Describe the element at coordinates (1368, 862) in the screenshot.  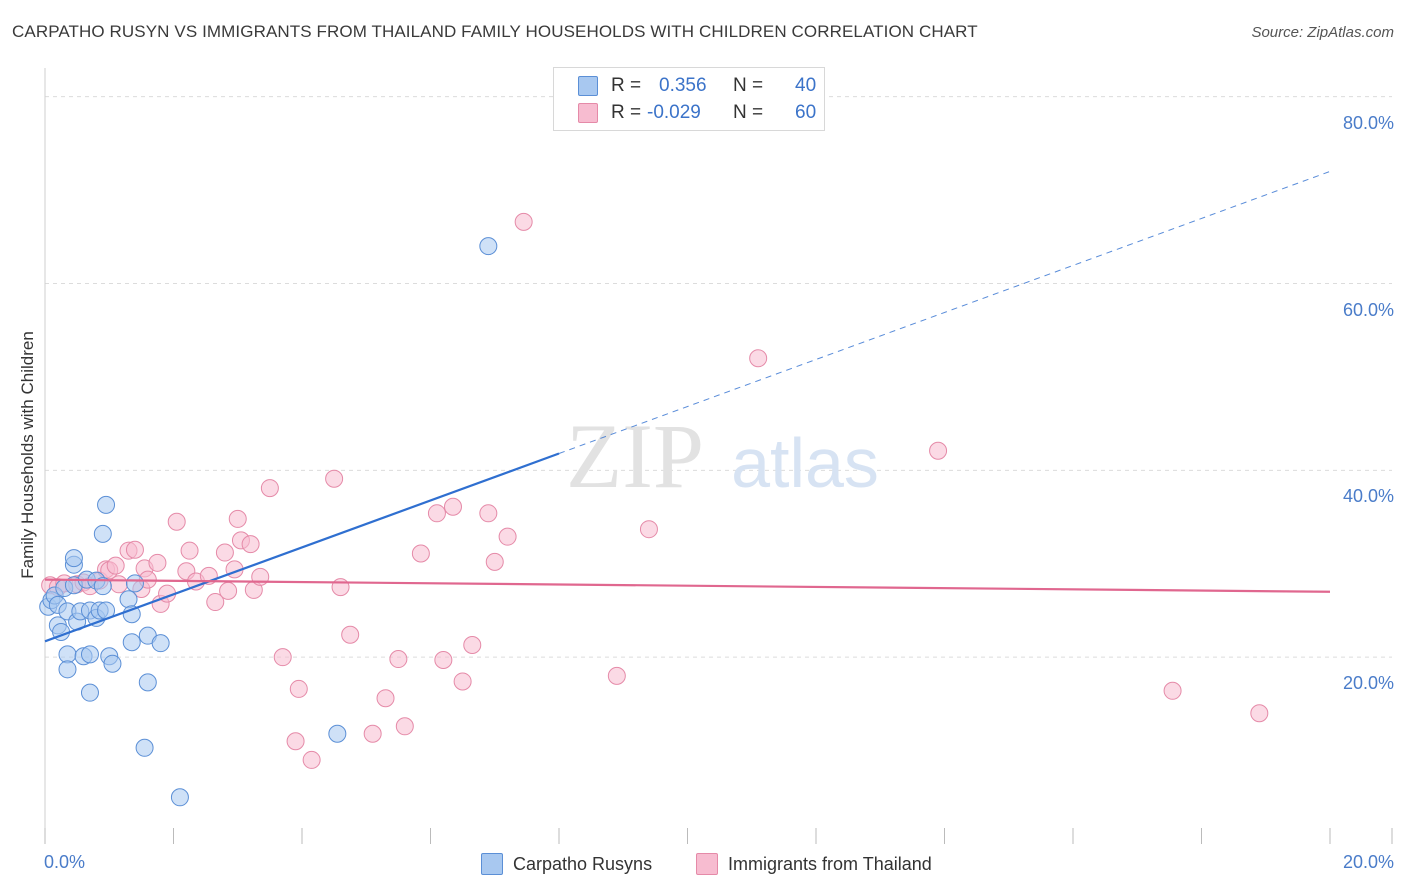
I see `x-tick-label-max: 20.0%` at that location.